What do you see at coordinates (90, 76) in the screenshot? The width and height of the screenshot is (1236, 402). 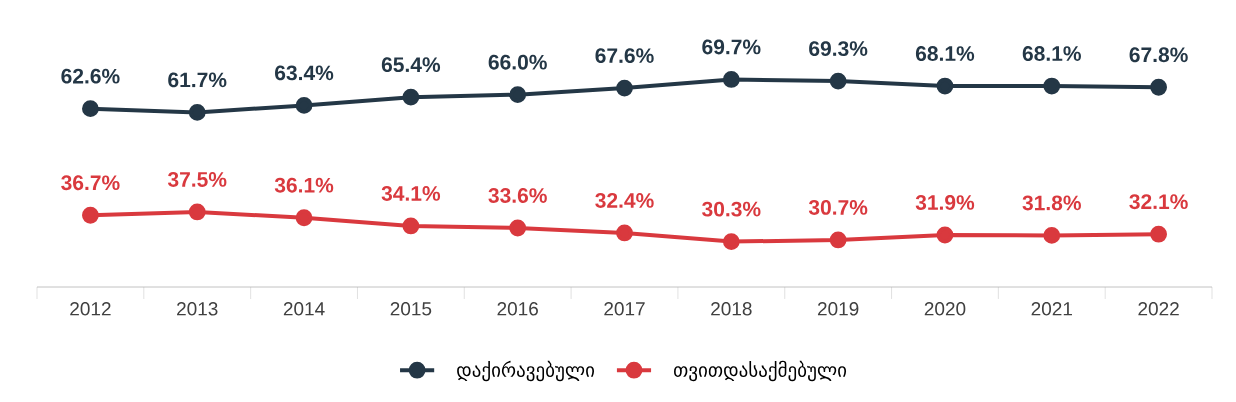 I see `data-label: 62.6%` at bounding box center [90, 76].